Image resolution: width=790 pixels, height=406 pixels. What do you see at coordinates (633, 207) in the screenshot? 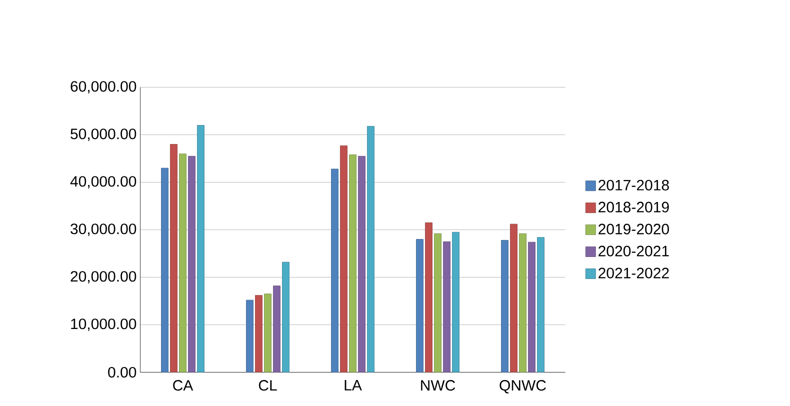
I see `legend-label: 2018-2019` at bounding box center [633, 207].